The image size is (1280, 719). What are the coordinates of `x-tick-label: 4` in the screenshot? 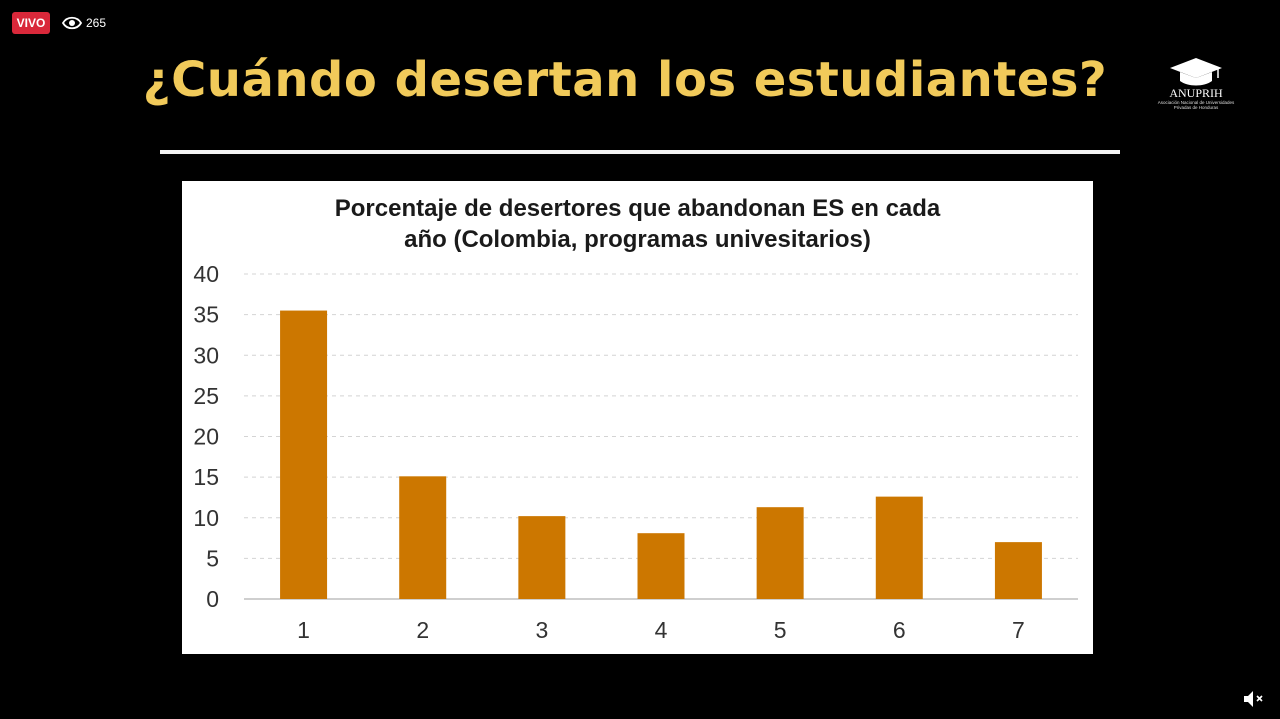 It's located at (661, 630).